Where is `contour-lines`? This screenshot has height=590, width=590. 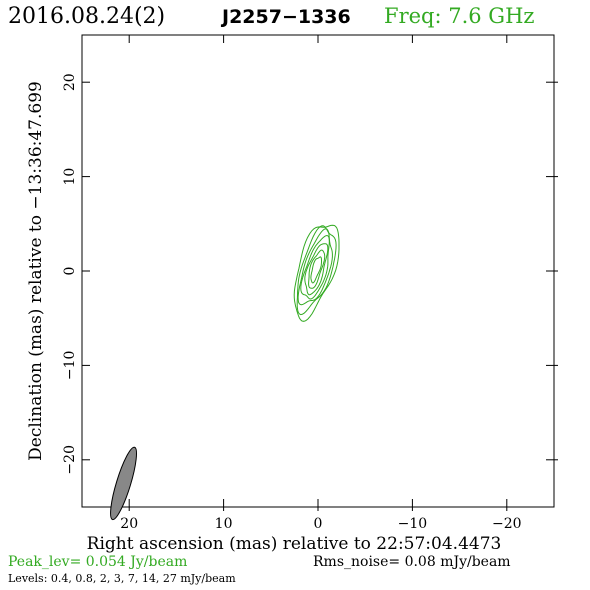 contour-lines is located at coordinates (316, 273).